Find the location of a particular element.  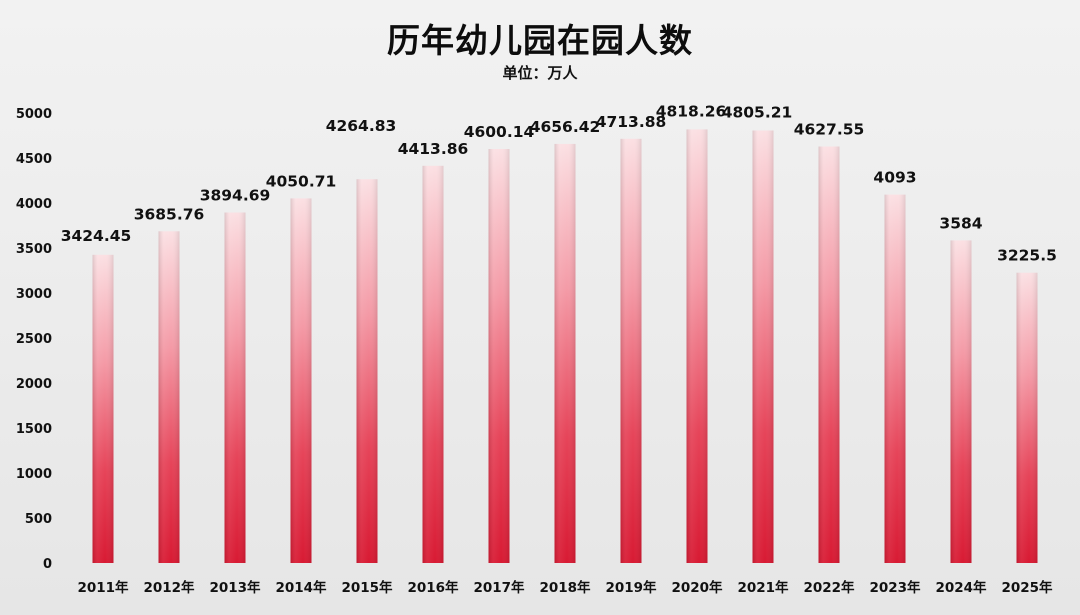

data-label: 3584 is located at coordinates (960, 223).